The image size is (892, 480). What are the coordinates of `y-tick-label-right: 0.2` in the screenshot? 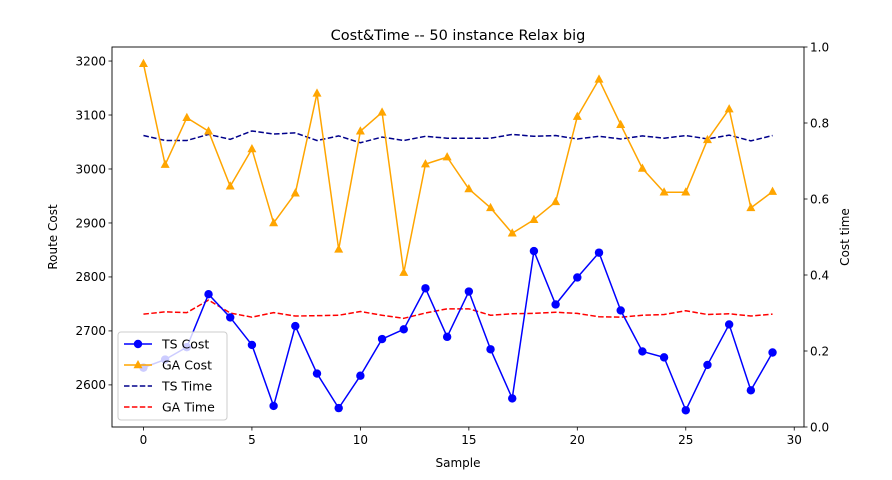 It's located at (819, 351).